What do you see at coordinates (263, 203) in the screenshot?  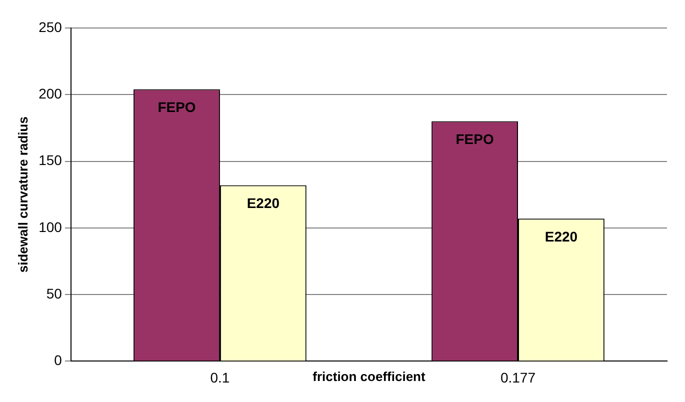 I see `series-label: E220` at bounding box center [263, 203].